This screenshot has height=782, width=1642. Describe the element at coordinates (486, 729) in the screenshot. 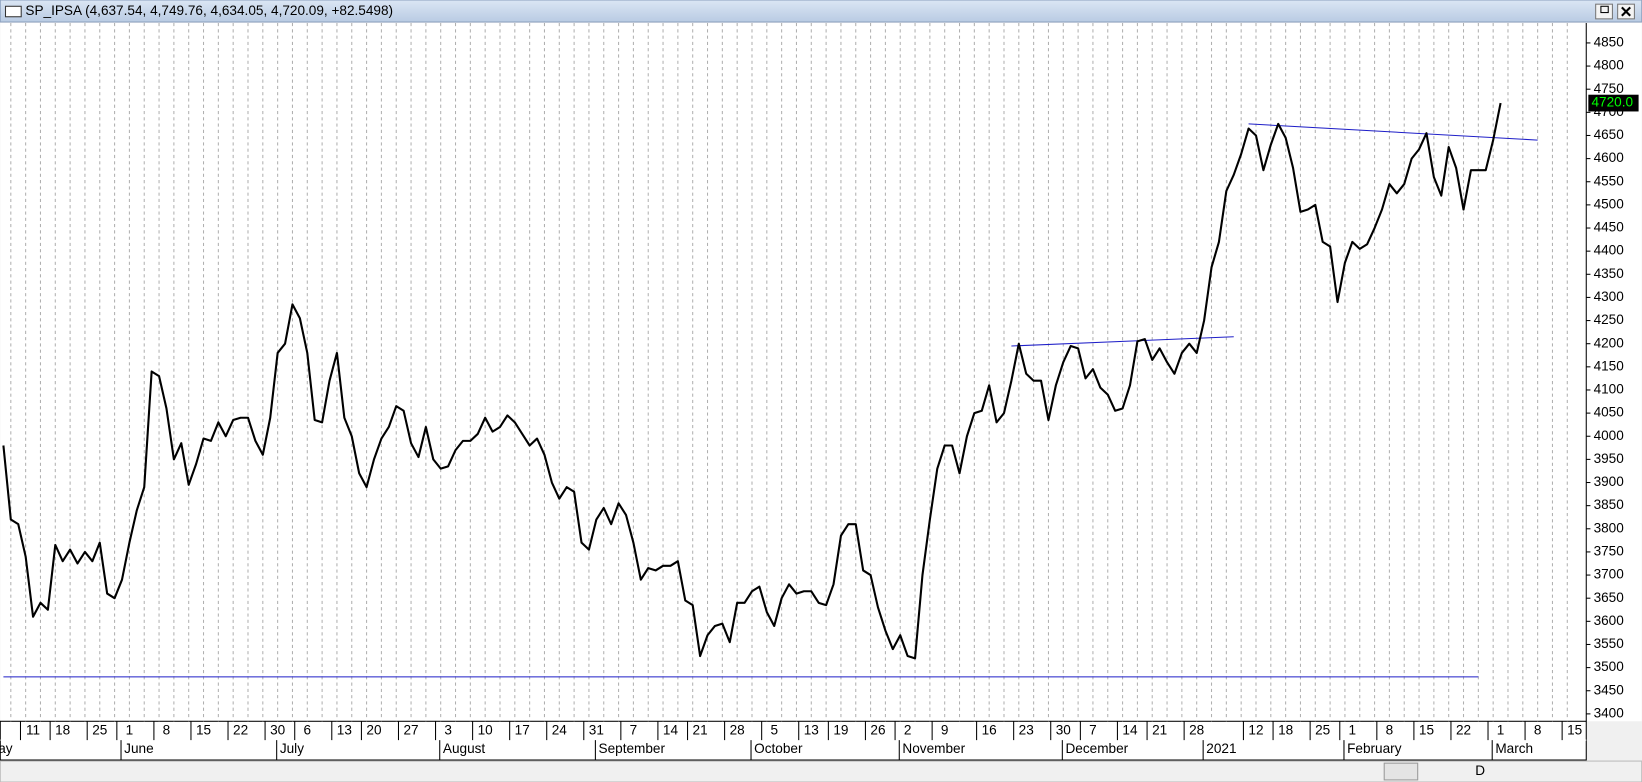

I see `x-tick-label: 10` at that location.